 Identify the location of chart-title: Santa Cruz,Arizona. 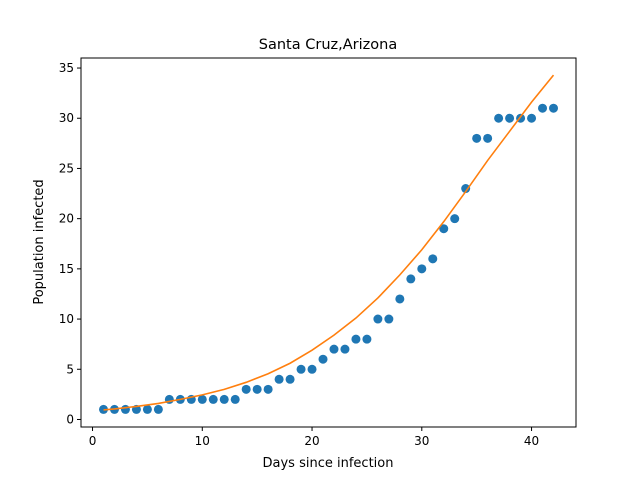
(328, 45).